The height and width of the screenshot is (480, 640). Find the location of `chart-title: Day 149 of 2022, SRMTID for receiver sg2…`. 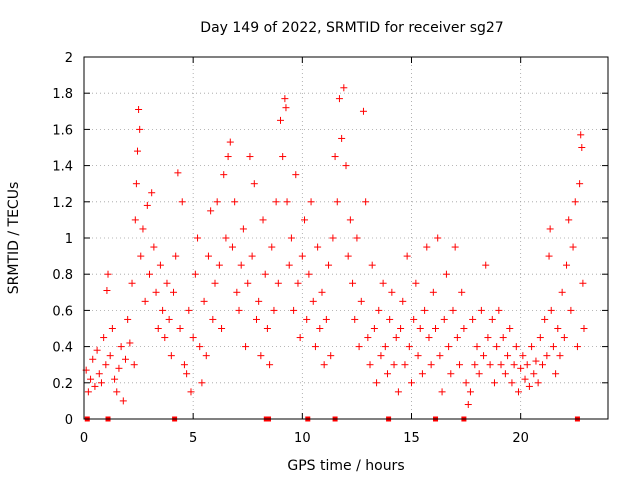

chart-title: Day 149 of 2022, SRMTID for receiver sg2… is located at coordinates (351, 28).